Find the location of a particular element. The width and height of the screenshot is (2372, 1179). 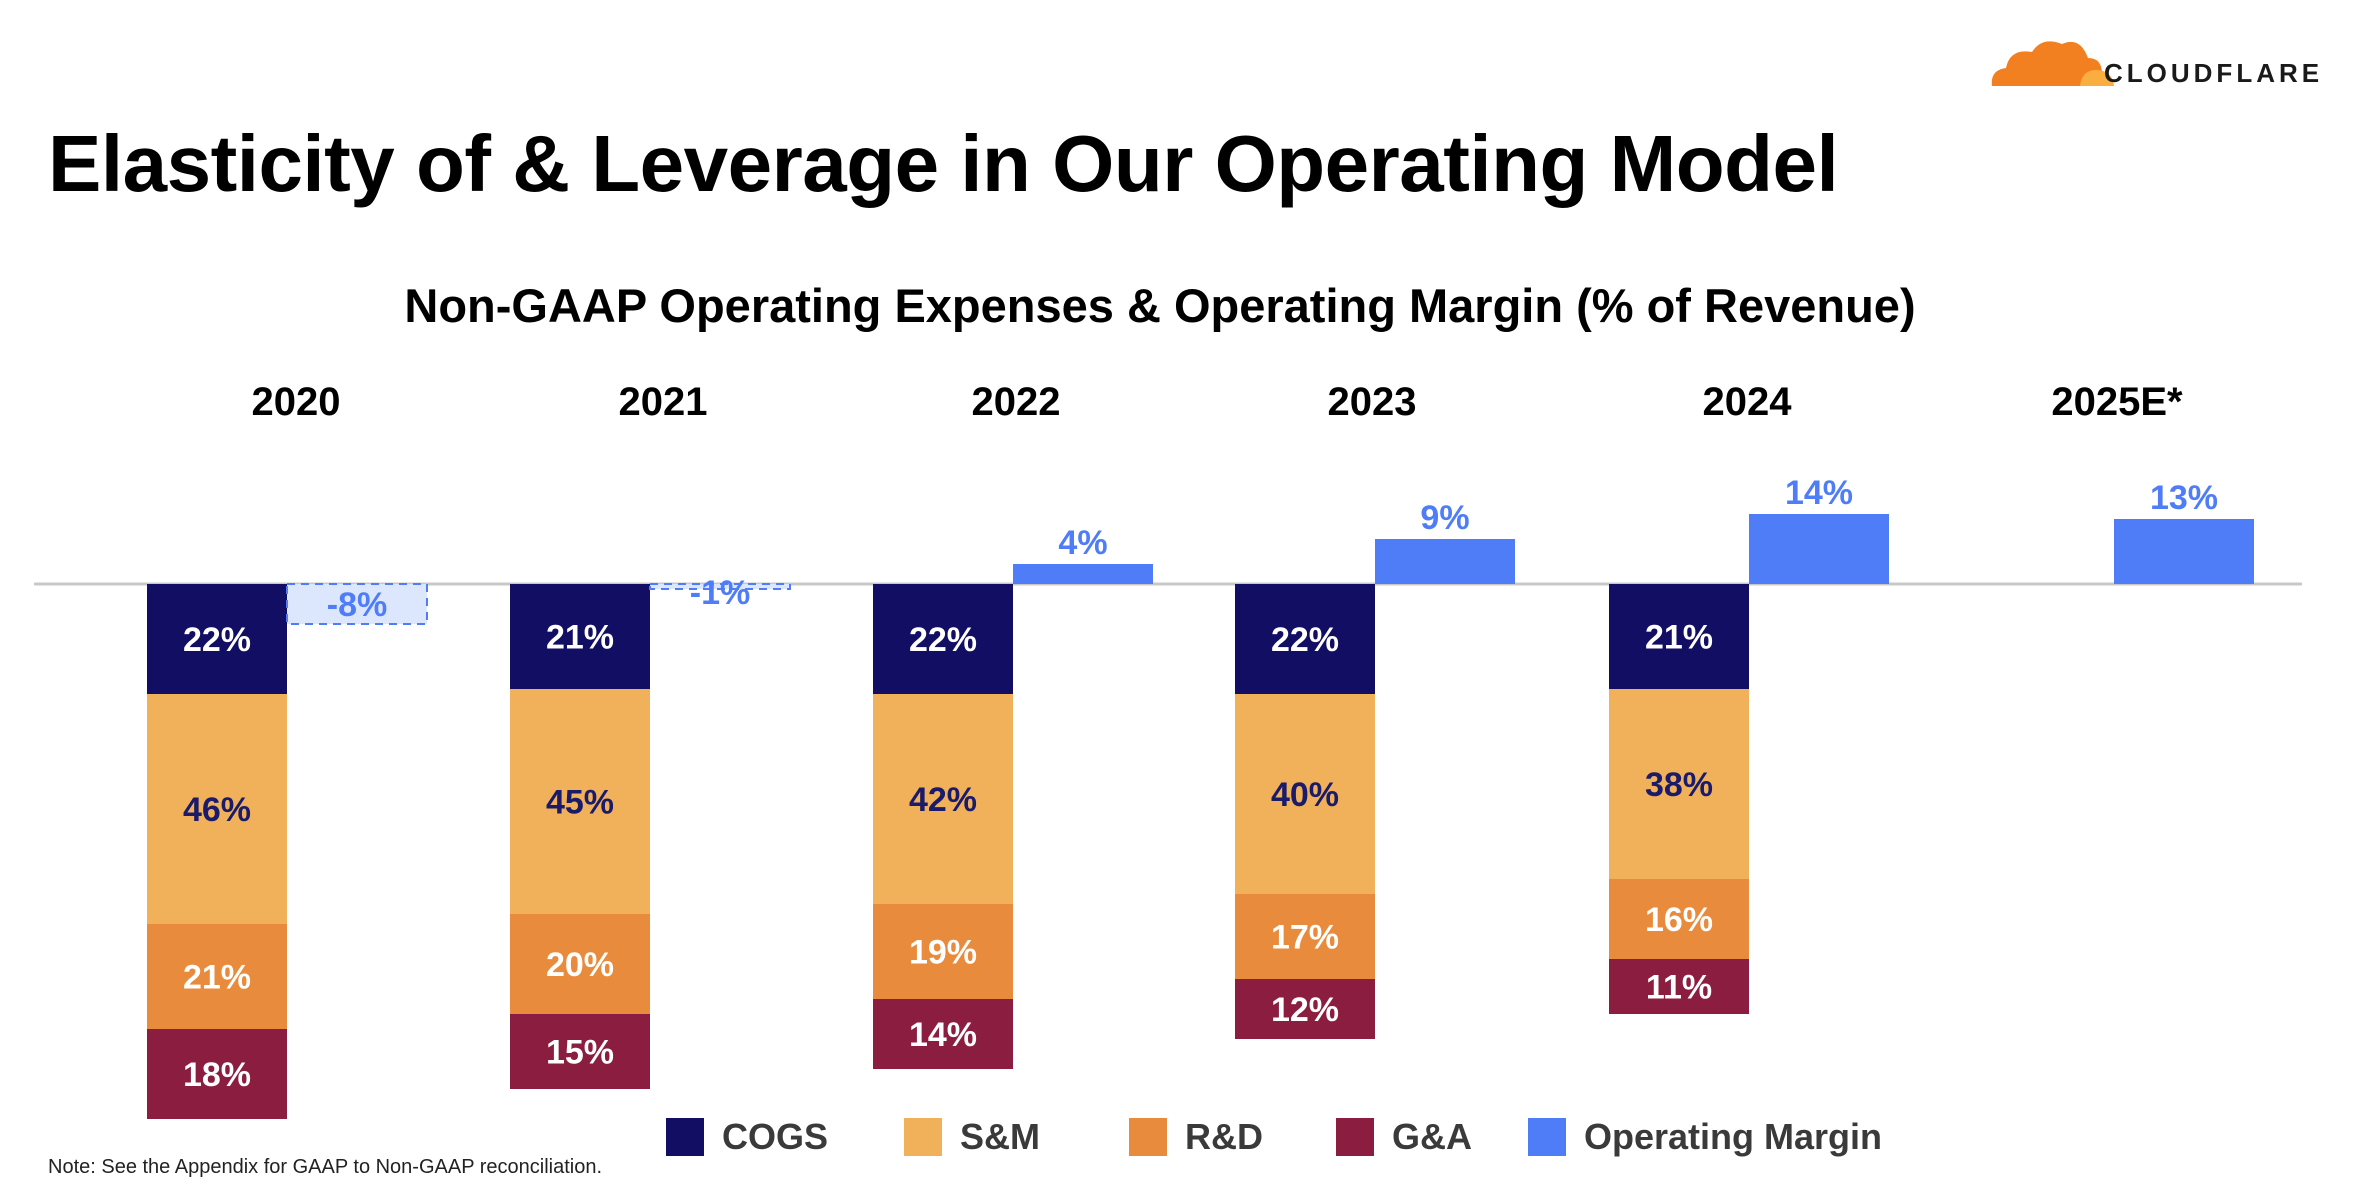

year-group-4: 2024 21% 38% 16% 11% 14% is located at coordinates (1749, 697).